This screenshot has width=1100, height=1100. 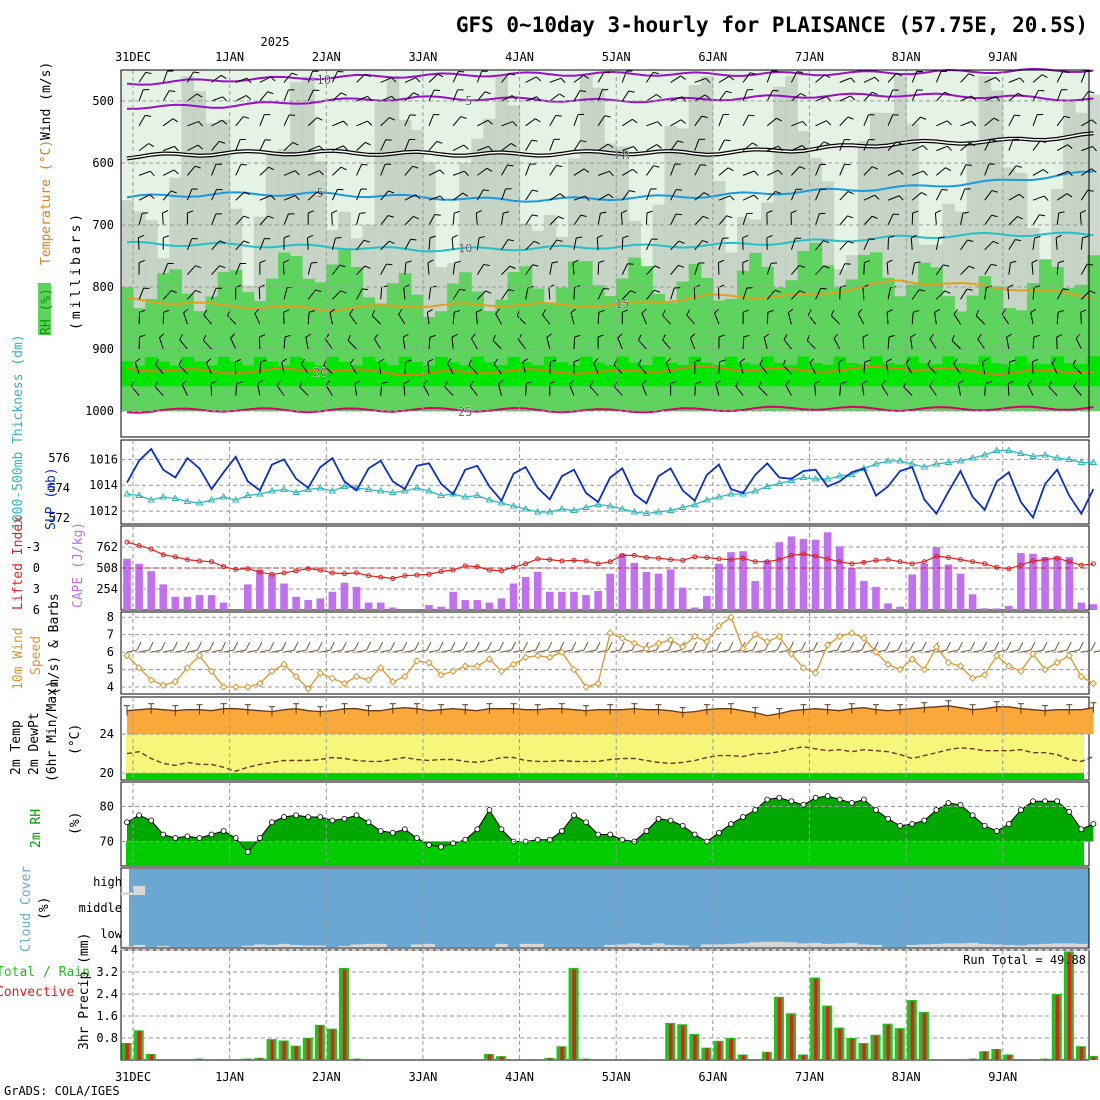 I want to click on bottom-day-label: 9JAN, so click(x=1002, y=1077).